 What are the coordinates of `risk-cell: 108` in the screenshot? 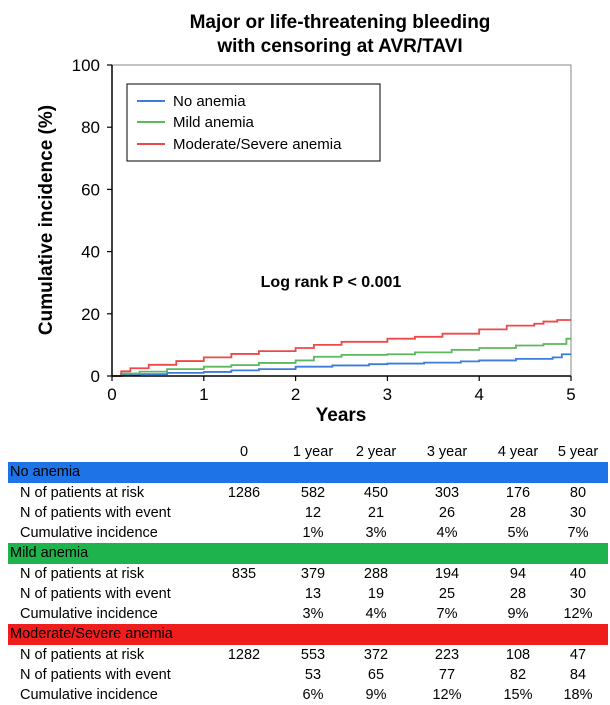 It's located at (518, 655).